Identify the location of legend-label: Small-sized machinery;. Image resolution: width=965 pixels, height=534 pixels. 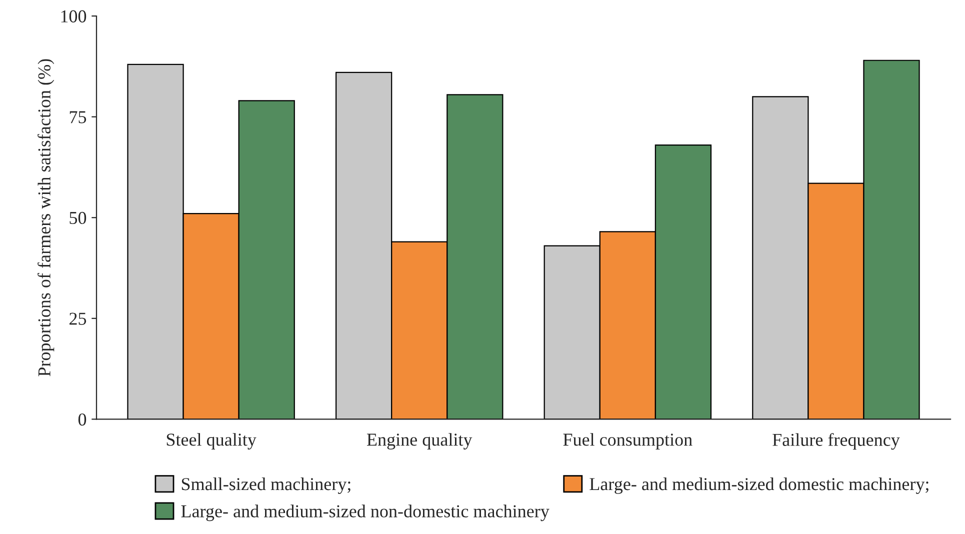
(266, 485).